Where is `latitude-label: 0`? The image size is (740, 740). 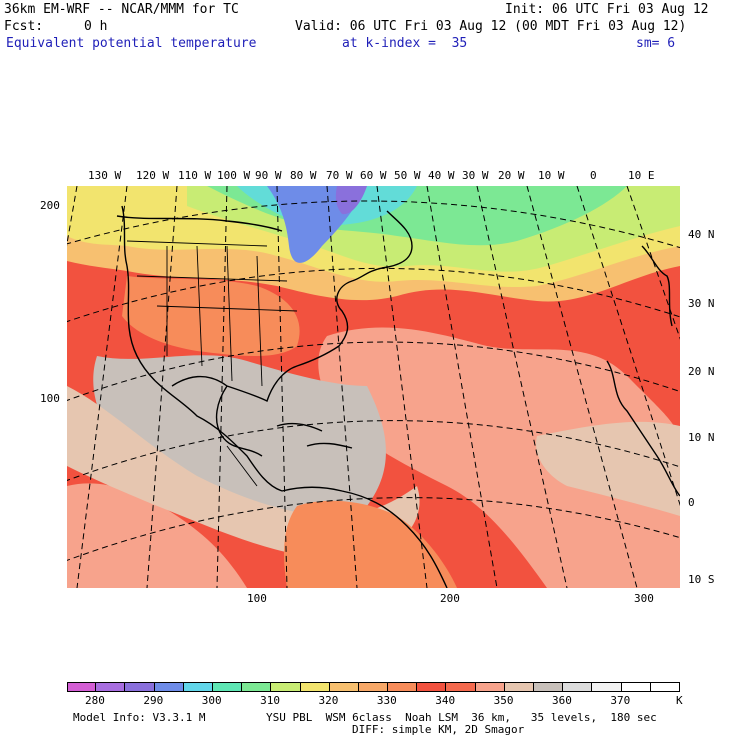 latitude-label: 0 is located at coordinates (691, 502).